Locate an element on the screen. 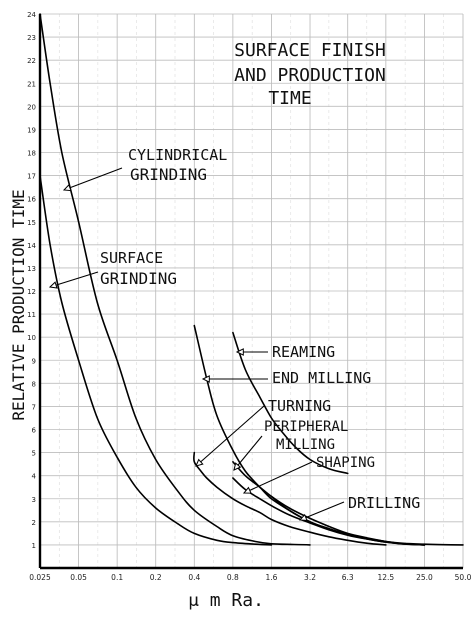  series-label: PERIPHERAL is located at coordinates (306, 427).